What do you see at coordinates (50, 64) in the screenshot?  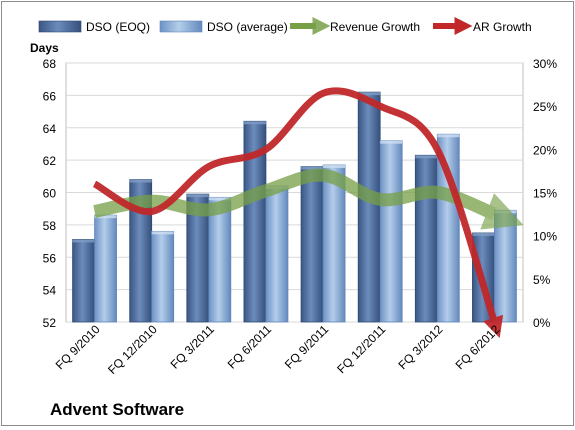 I see `y-tick-label: 68` at bounding box center [50, 64].